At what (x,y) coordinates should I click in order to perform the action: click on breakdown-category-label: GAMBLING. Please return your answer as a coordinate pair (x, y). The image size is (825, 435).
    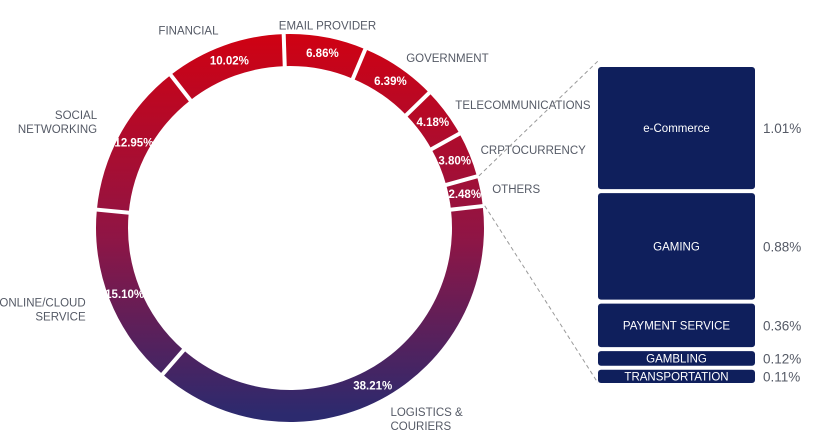
    Looking at the image, I should click on (676, 359).